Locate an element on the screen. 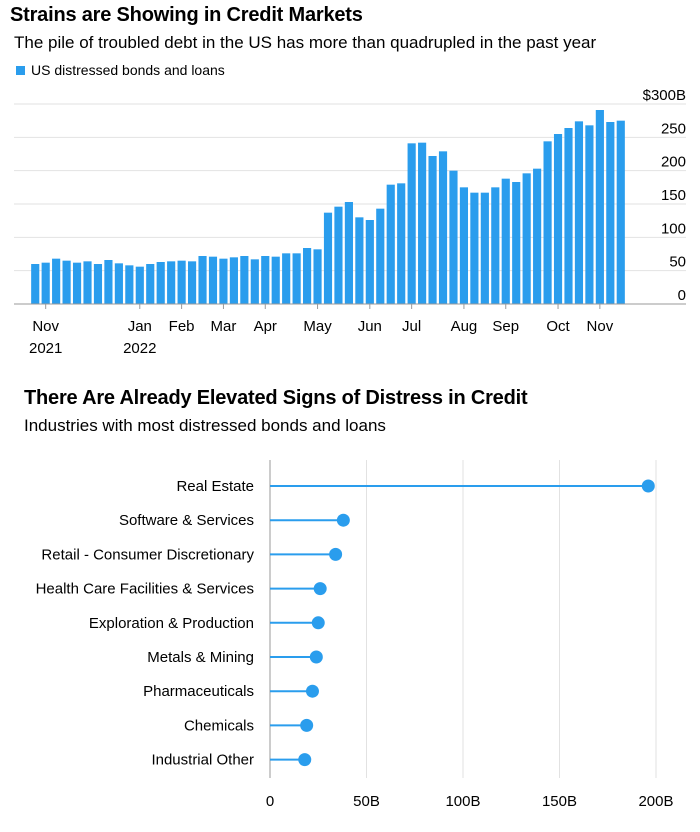 The width and height of the screenshot is (700, 832). category-label: Metals & Mining is located at coordinates (200, 657).